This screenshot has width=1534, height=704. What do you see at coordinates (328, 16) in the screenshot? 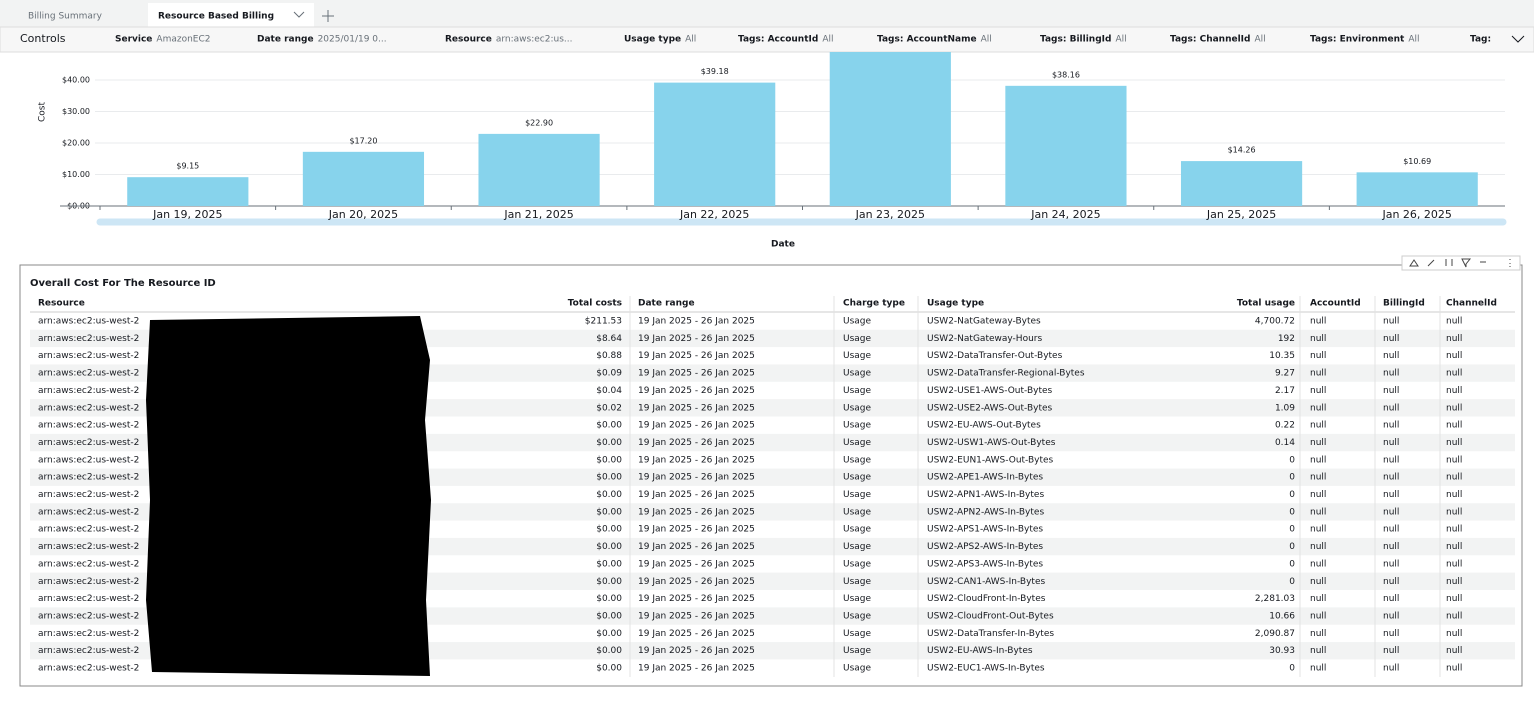
I see `add-tab-icon` at bounding box center [328, 16].